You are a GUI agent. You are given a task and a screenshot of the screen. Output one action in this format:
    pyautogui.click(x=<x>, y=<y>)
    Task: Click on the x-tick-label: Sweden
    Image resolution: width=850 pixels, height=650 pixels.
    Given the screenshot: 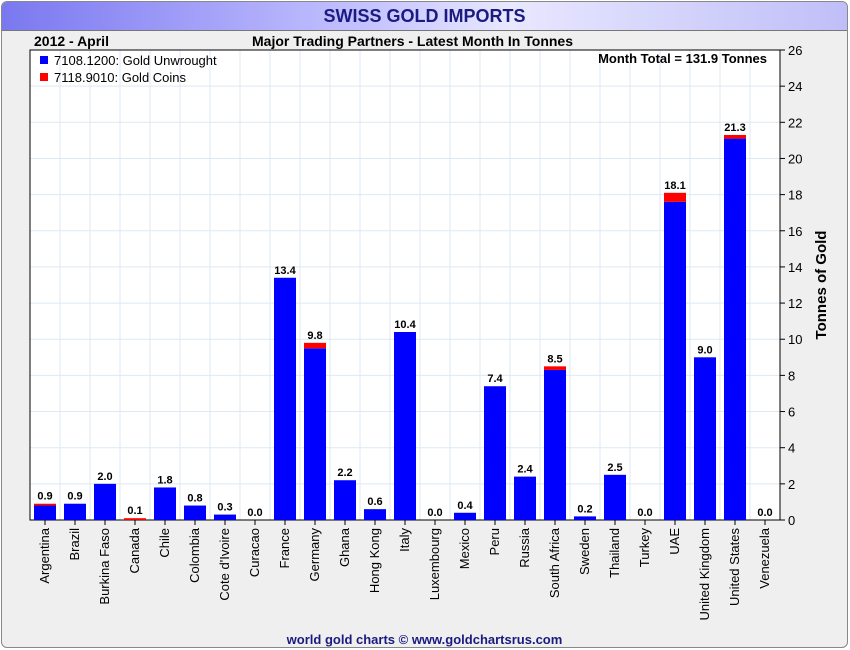 What is the action you would take?
    pyautogui.click(x=584, y=551)
    